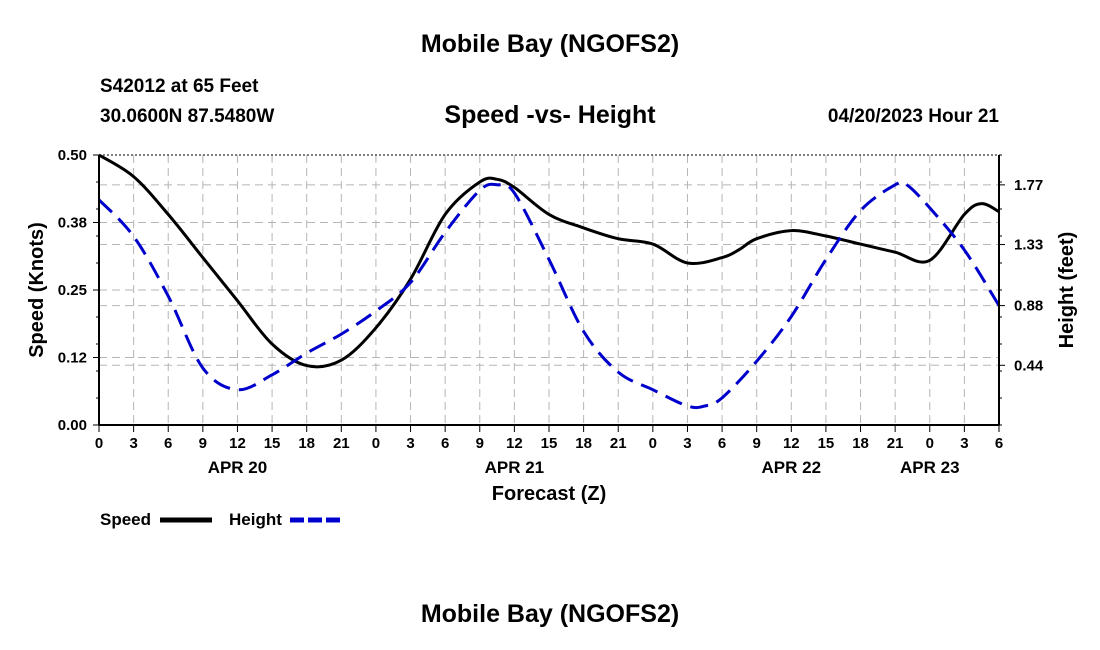  Describe the element at coordinates (221, 519) in the screenshot. I see `legend: Speed Height` at that location.